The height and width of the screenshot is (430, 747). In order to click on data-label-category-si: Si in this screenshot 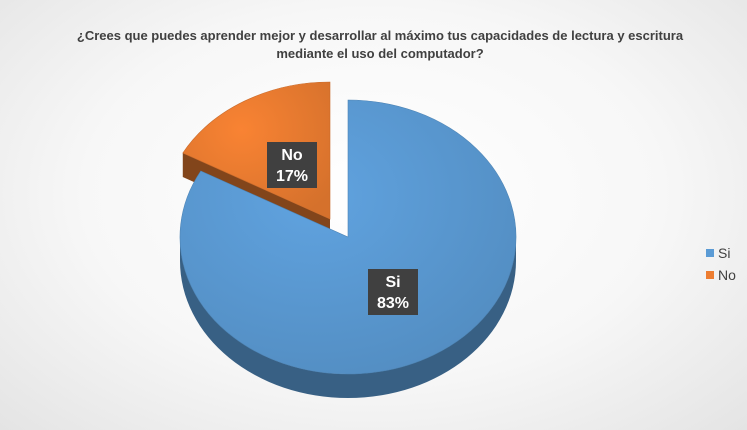, I will do `click(392, 282)`.